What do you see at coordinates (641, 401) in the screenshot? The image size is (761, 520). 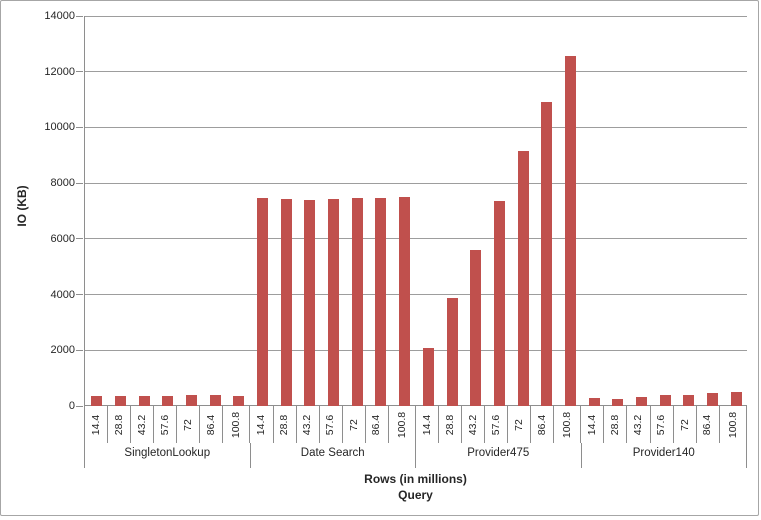 I see `bar-provider140-43.2` at bounding box center [641, 401].